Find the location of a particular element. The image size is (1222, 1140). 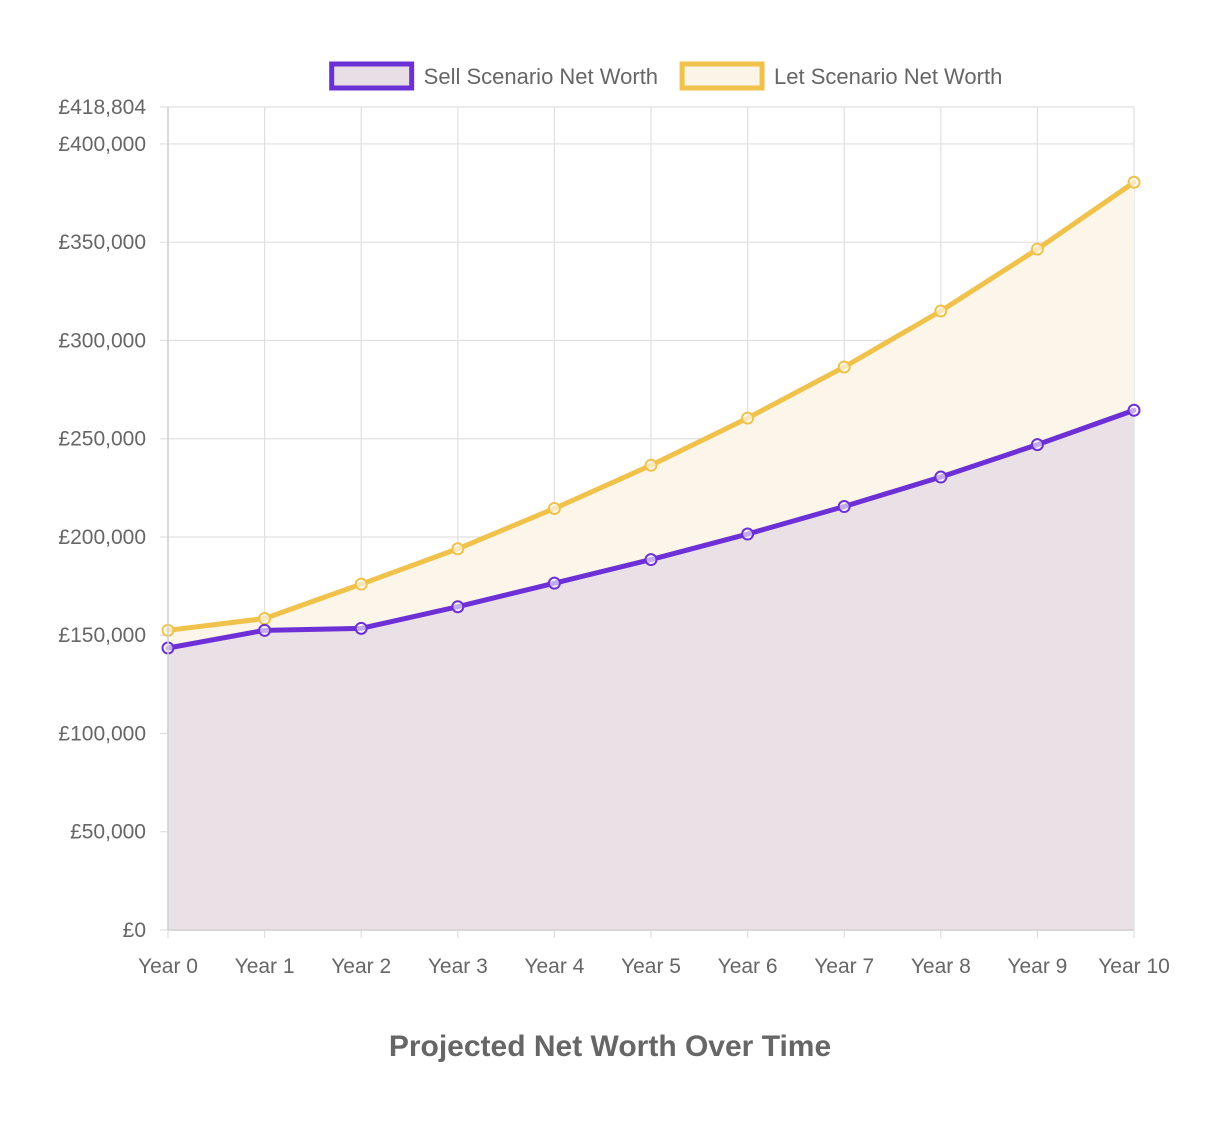

x-tick-label: Year 5 is located at coordinates (651, 966).